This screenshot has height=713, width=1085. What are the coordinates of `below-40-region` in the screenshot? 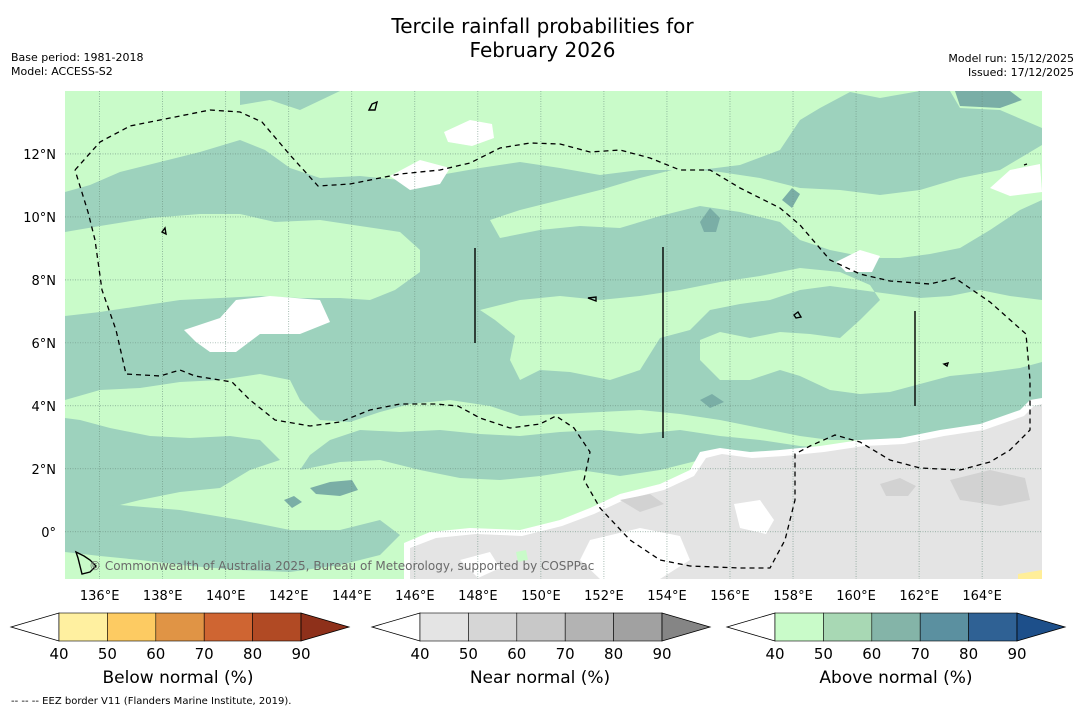 It's located at (1030, 574).